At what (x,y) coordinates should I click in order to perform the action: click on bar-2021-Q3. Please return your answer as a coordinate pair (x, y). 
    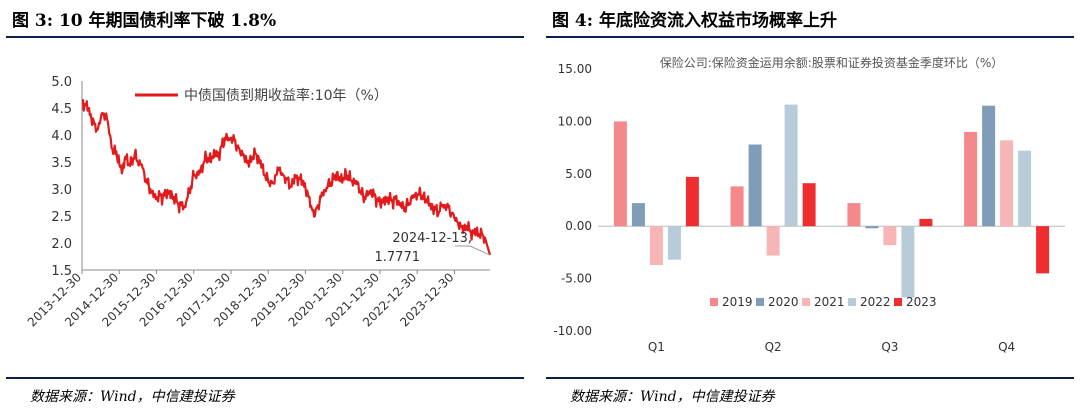
    Looking at the image, I should click on (890, 236).